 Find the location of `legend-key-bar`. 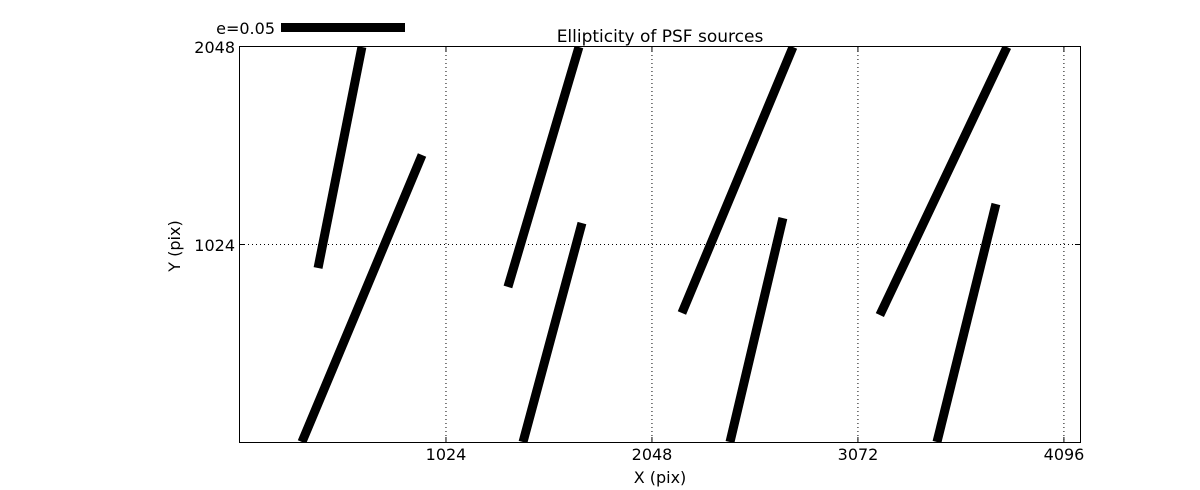

legend-key-bar is located at coordinates (343, 27).